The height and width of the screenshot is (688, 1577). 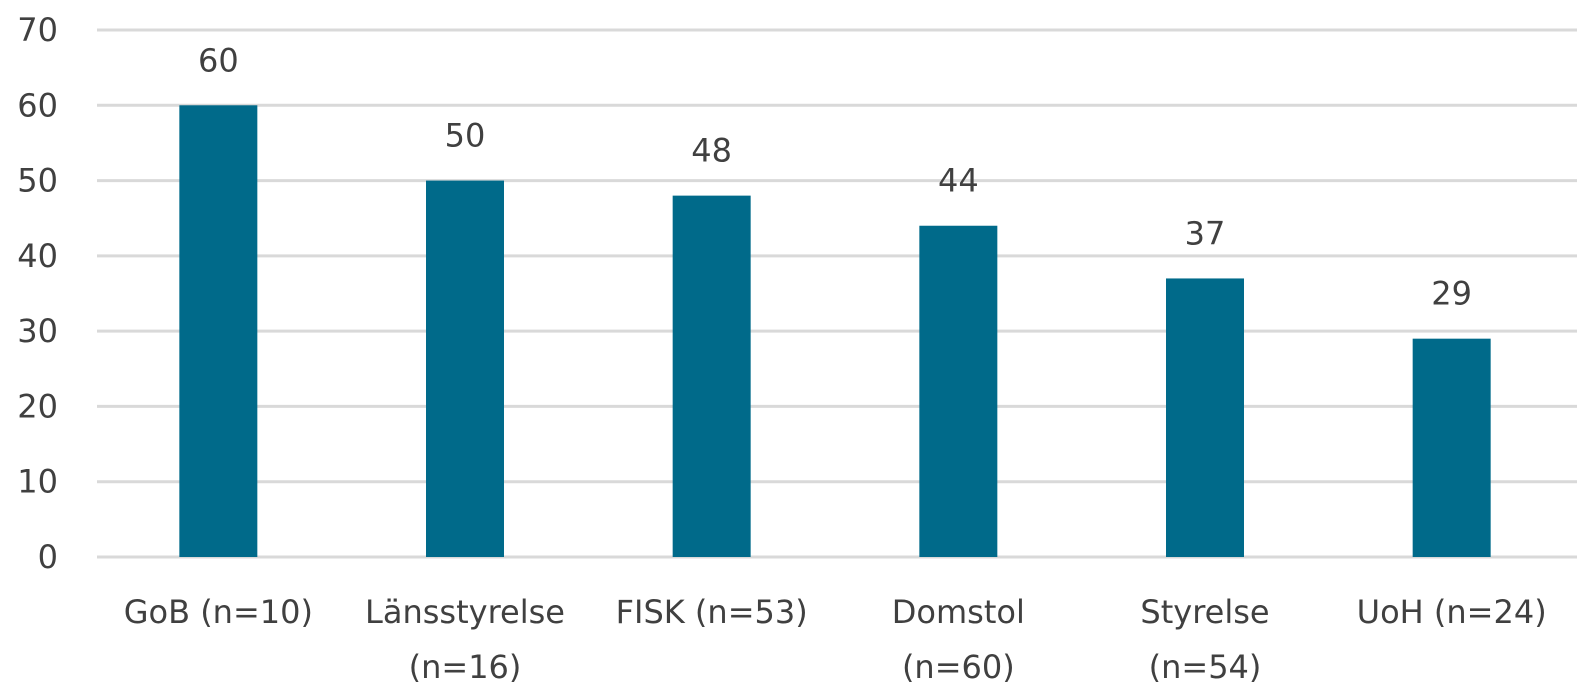 What do you see at coordinates (958, 667) in the screenshot?
I see `category-label-3-line-1: (n=60)` at bounding box center [958, 667].